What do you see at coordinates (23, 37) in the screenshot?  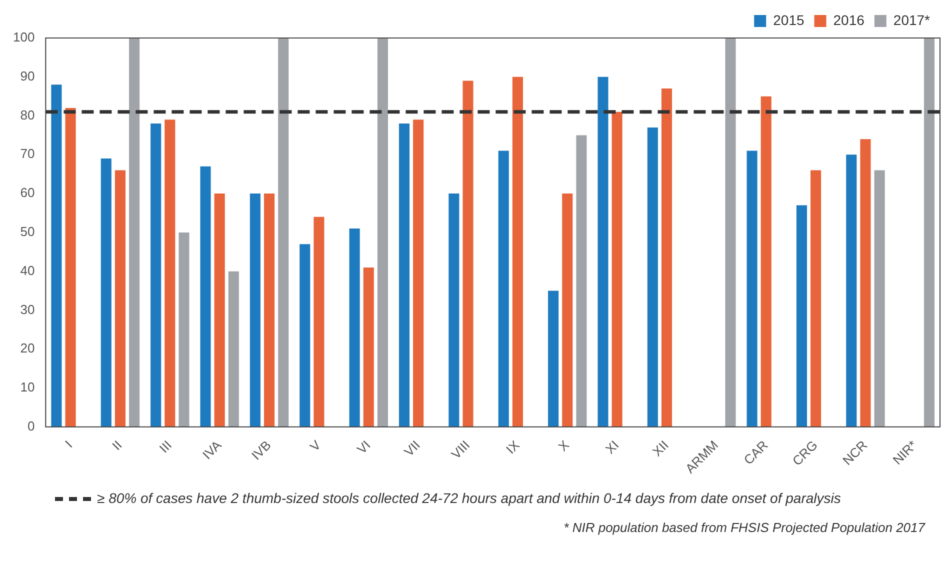 I see `y-tick-label: 100` at bounding box center [23, 37].